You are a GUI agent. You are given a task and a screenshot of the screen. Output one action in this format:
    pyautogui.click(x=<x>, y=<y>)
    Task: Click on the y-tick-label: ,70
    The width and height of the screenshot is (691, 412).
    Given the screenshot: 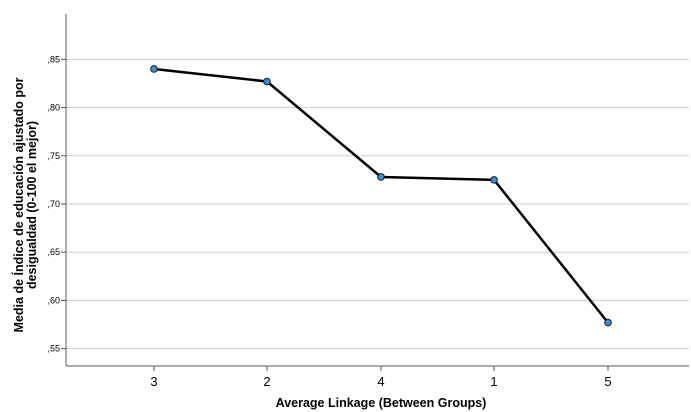 What is the action you would take?
    pyautogui.click(x=53, y=204)
    